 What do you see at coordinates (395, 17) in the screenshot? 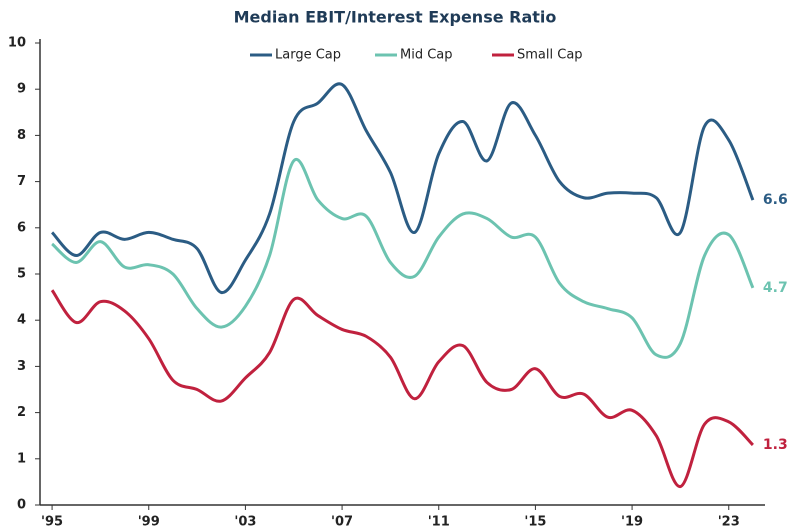
I see `chart-title: Median EBIT/Interest Expense Ratio` at bounding box center [395, 17].